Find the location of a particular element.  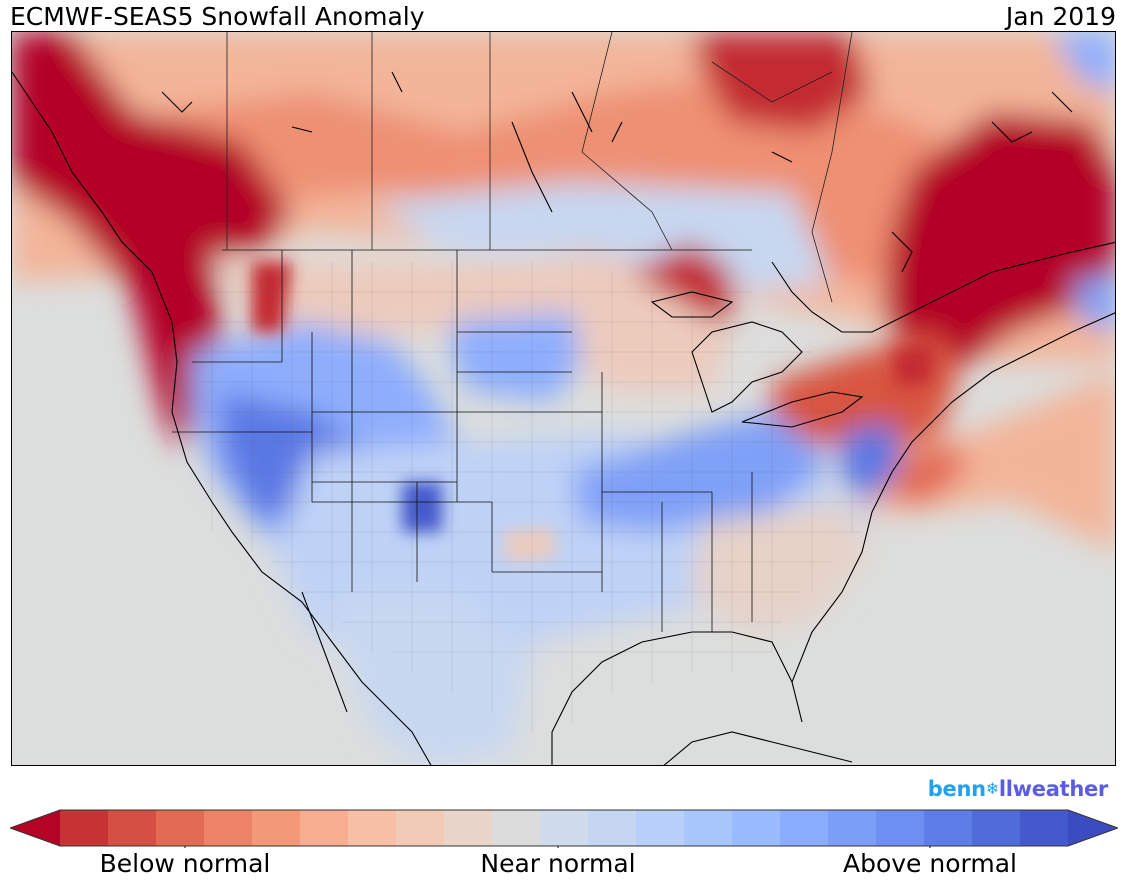

colorbar-cells is located at coordinates (564, 828).